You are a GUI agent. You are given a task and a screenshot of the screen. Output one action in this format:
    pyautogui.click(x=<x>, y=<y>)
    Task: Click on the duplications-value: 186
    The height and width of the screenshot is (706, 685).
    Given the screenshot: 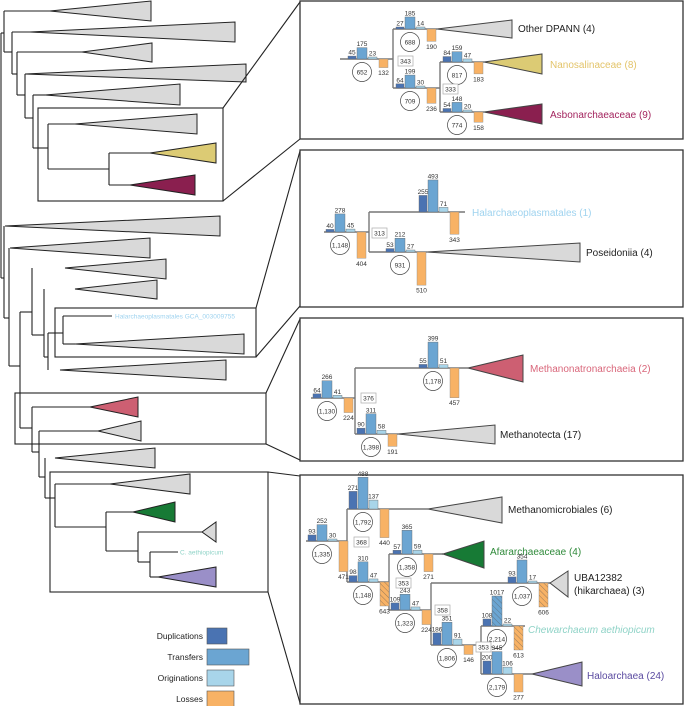 What is the action you would take?
    pyautogui.click(x=437, y=629)
    